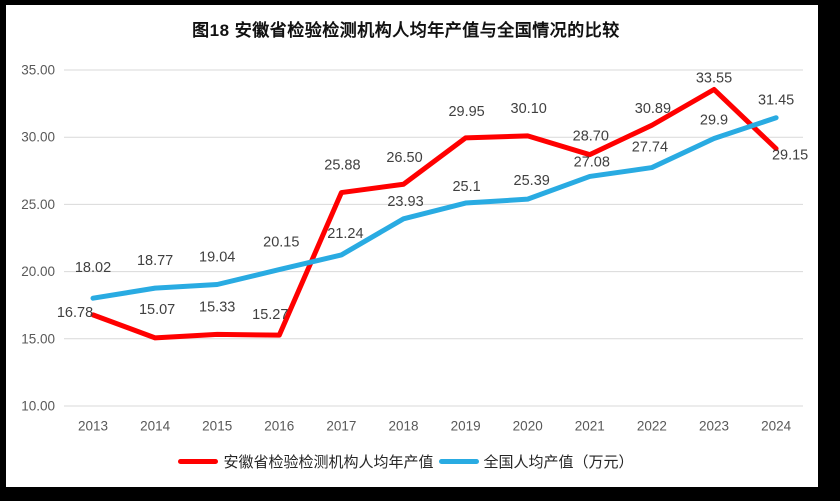  What do you see at coordinates (75, 313) in the screenshot?
I see `data-label-anhui: 16.78` at bounding box center [75, 313].